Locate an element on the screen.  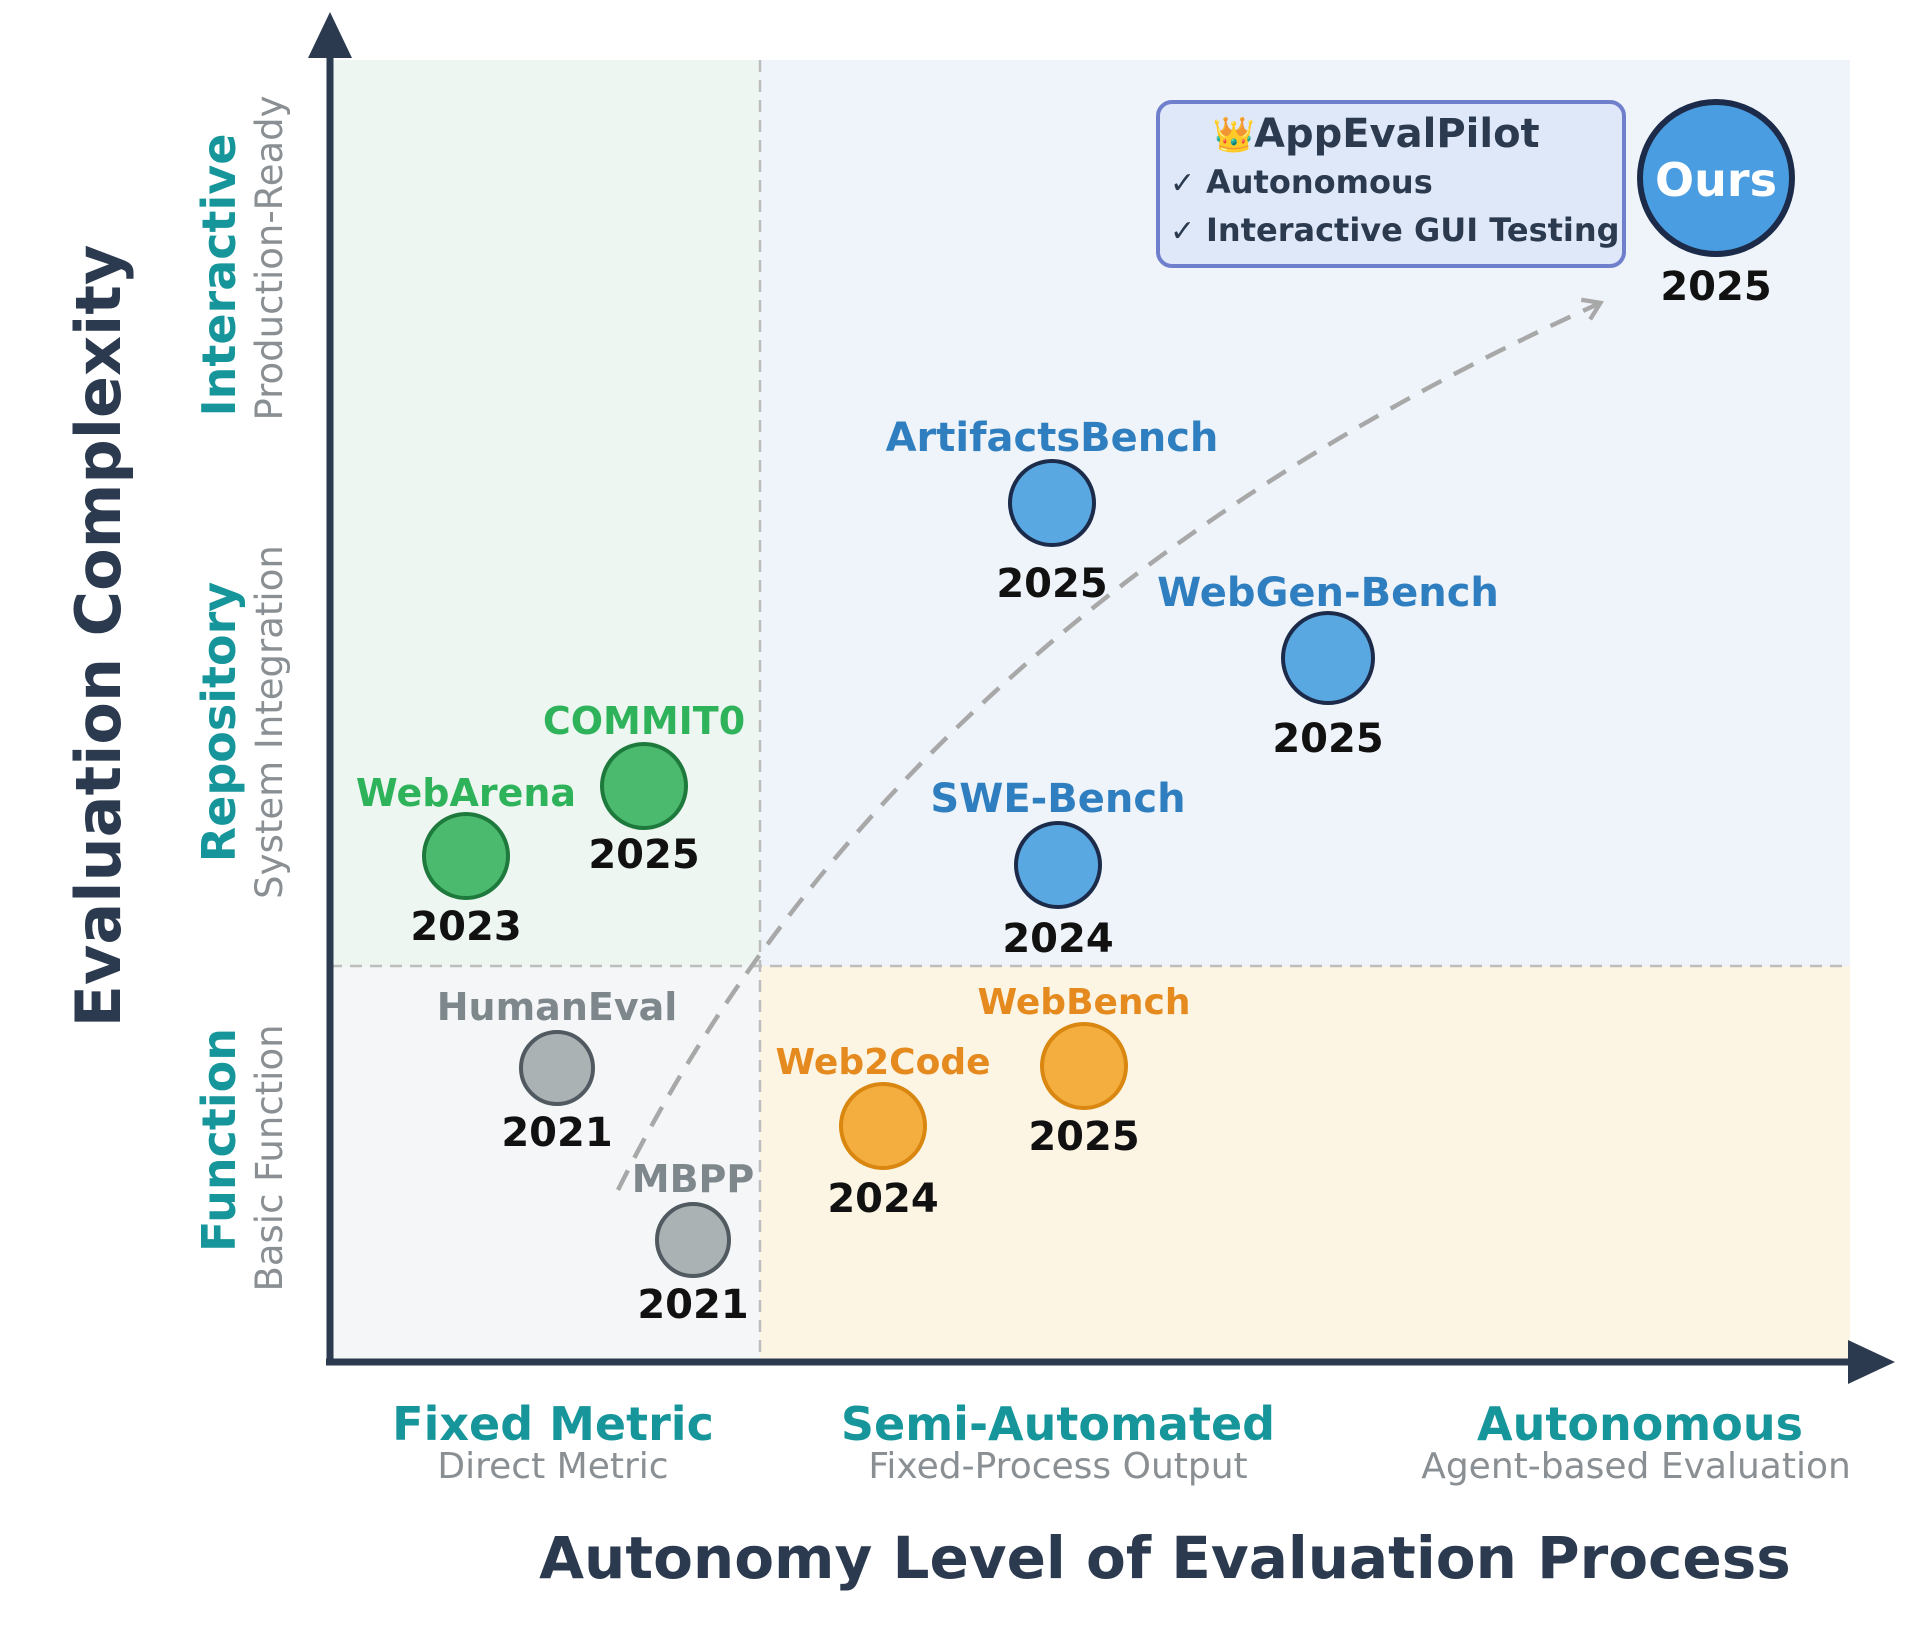
y-level-interactive-label: Interactive is located at coordinates (219, 275).